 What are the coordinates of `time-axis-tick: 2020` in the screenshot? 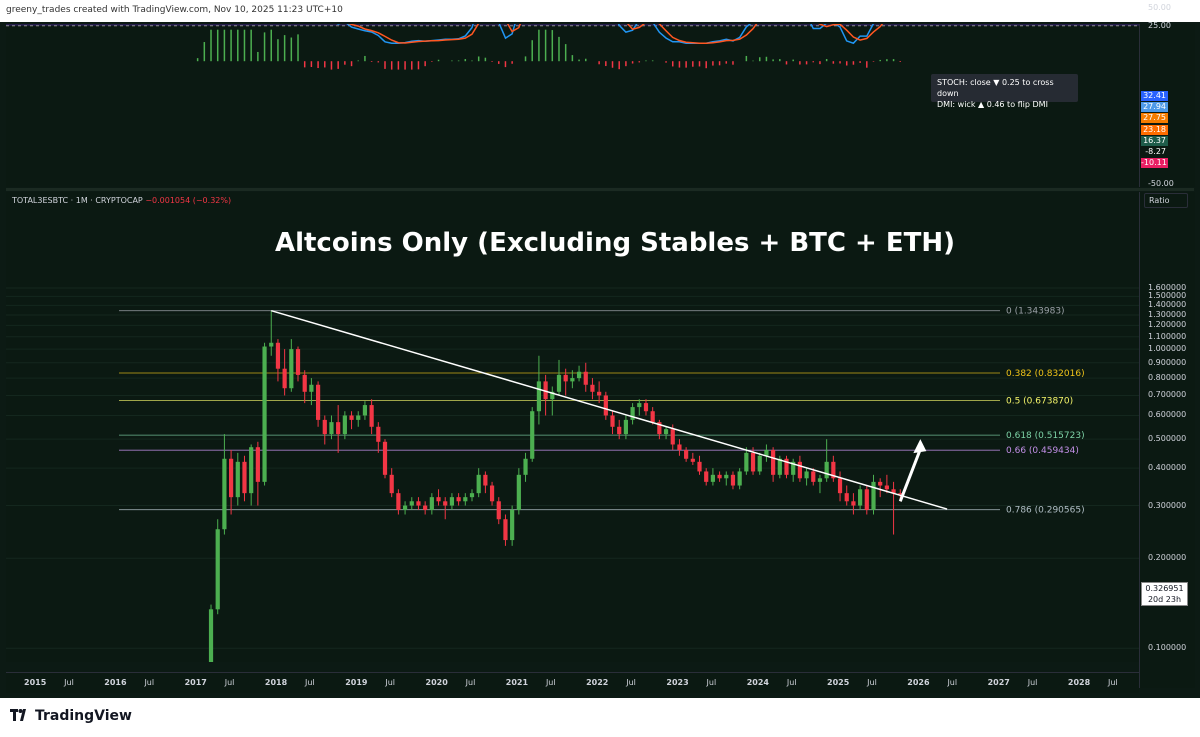 It's located at (436, 682).